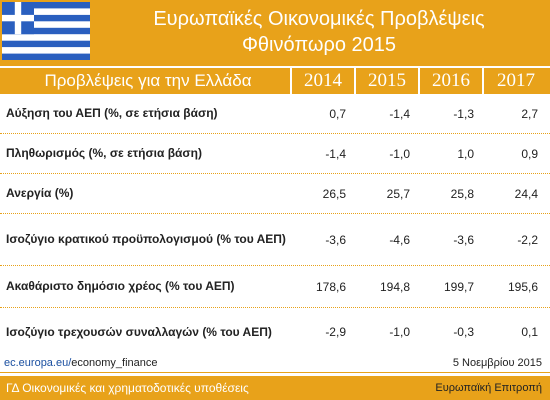 Image resolution: width=550 pixels, height=400 pixels. Describe the element at coordinates (526, 193) in the screenshot. I see `row-value: 24,4` at that location.